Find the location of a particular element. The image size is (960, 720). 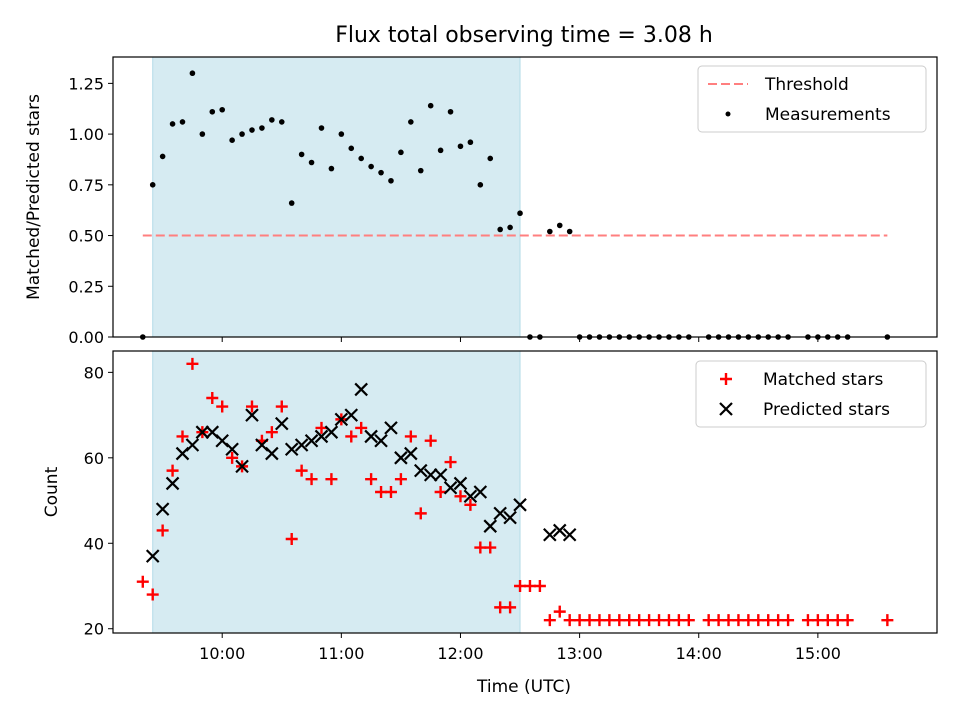

bottom-x-tick-label: 14:00 is located at coordinates (699, 653).